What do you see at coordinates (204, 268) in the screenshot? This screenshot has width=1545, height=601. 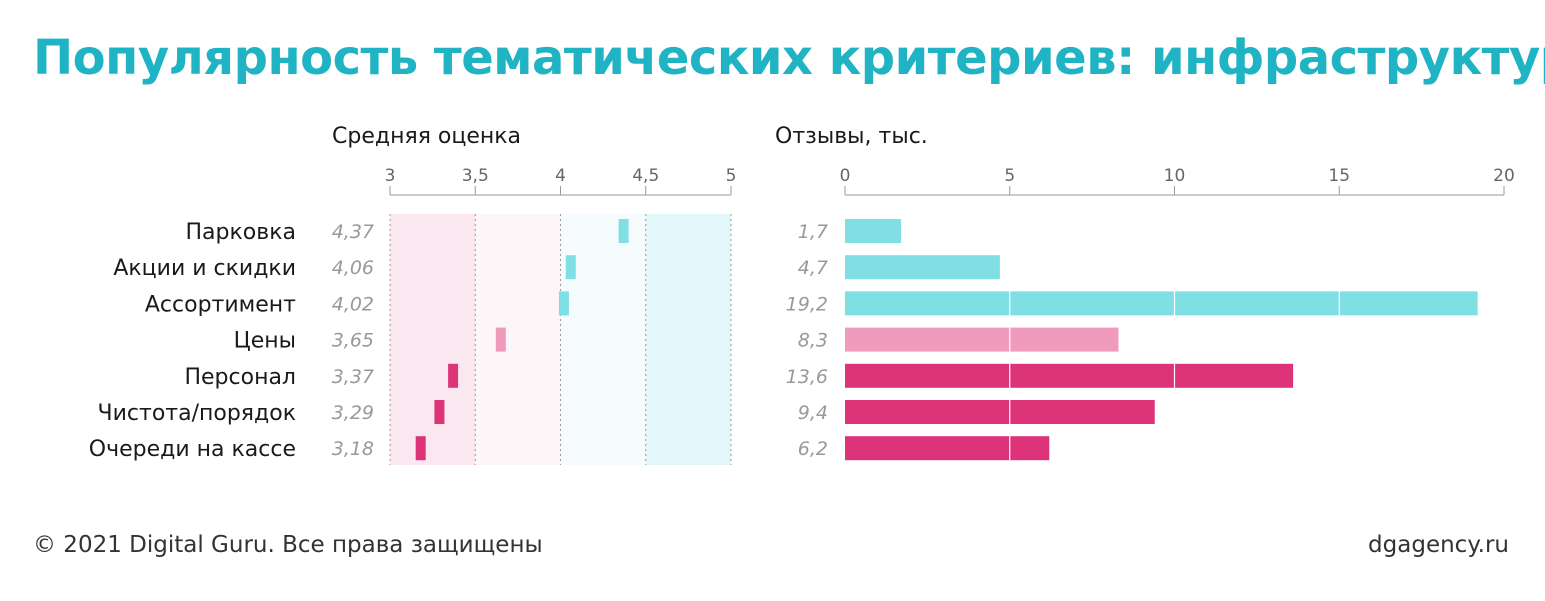 I see `category-label: Акции и скидки` at bounding box center [204, 268].